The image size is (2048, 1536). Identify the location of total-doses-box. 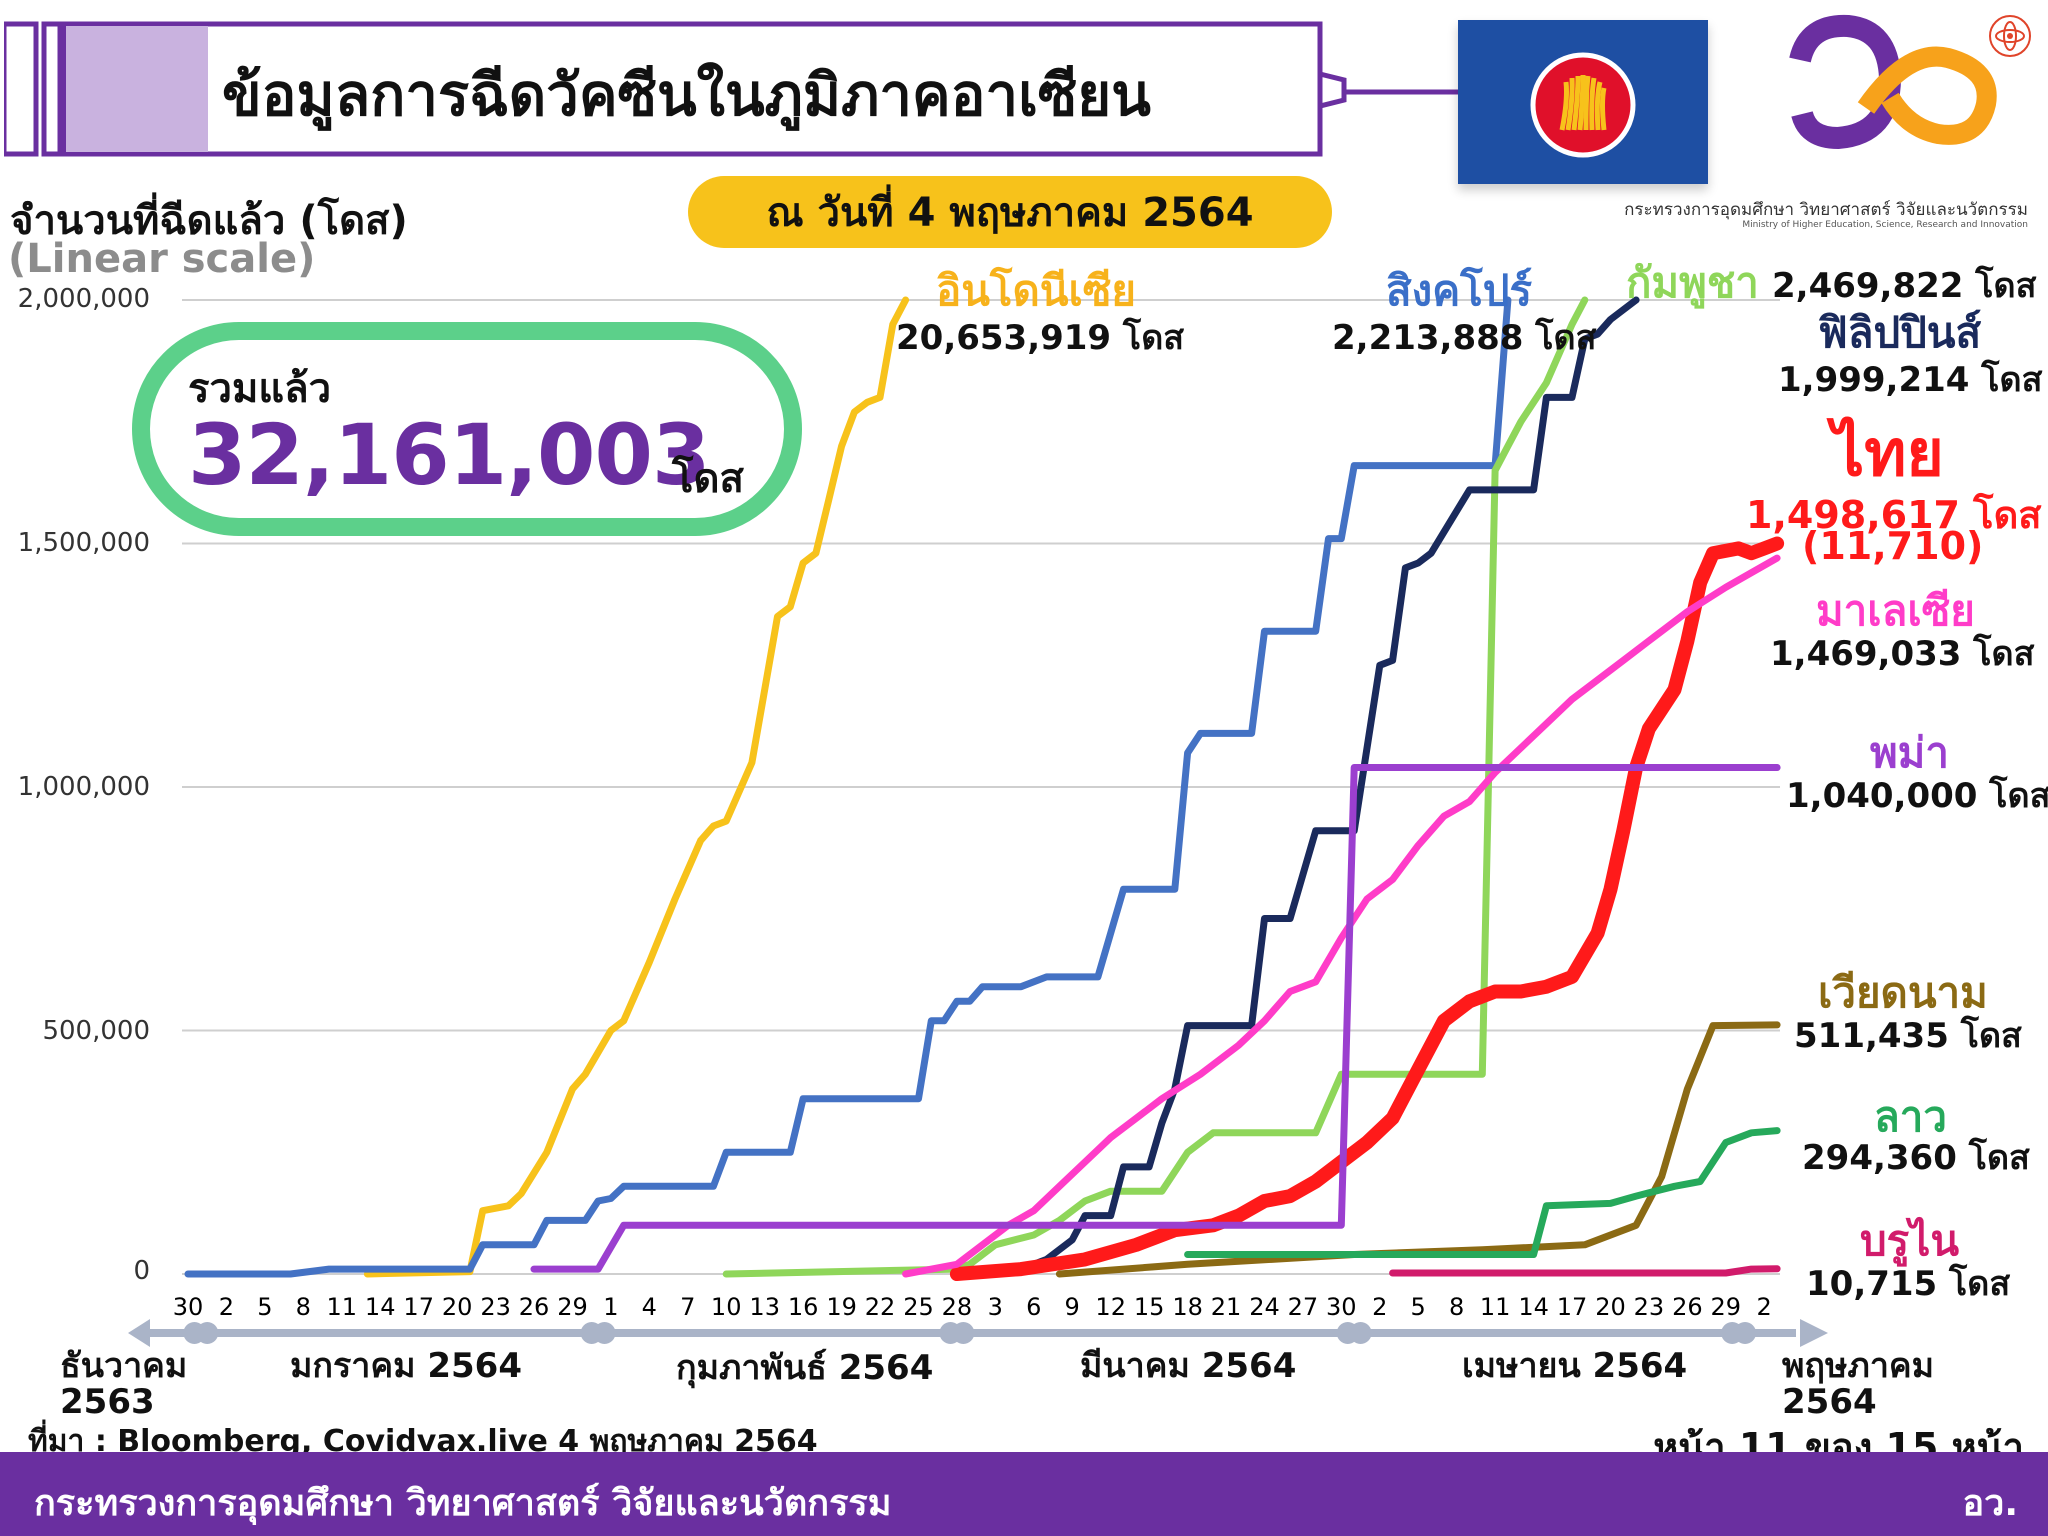
(467, 429).